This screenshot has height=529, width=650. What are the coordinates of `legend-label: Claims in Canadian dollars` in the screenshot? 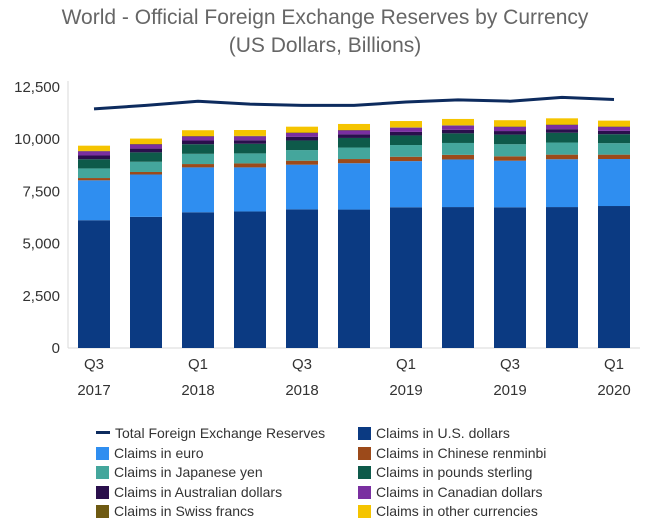 It's located at (459, 491).